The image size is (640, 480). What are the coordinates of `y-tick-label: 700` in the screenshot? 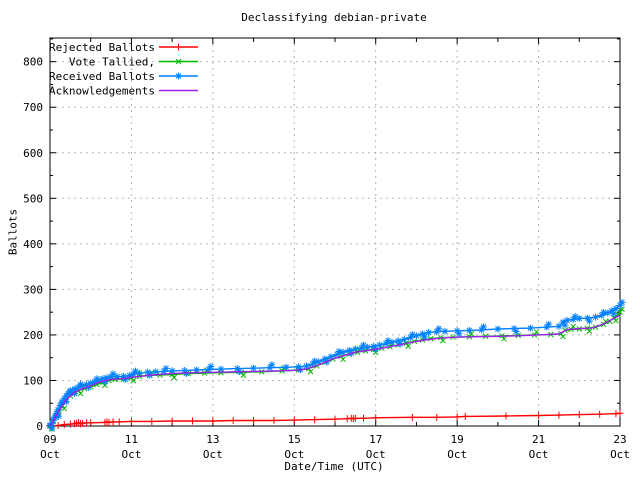 It's located at (33, 107).